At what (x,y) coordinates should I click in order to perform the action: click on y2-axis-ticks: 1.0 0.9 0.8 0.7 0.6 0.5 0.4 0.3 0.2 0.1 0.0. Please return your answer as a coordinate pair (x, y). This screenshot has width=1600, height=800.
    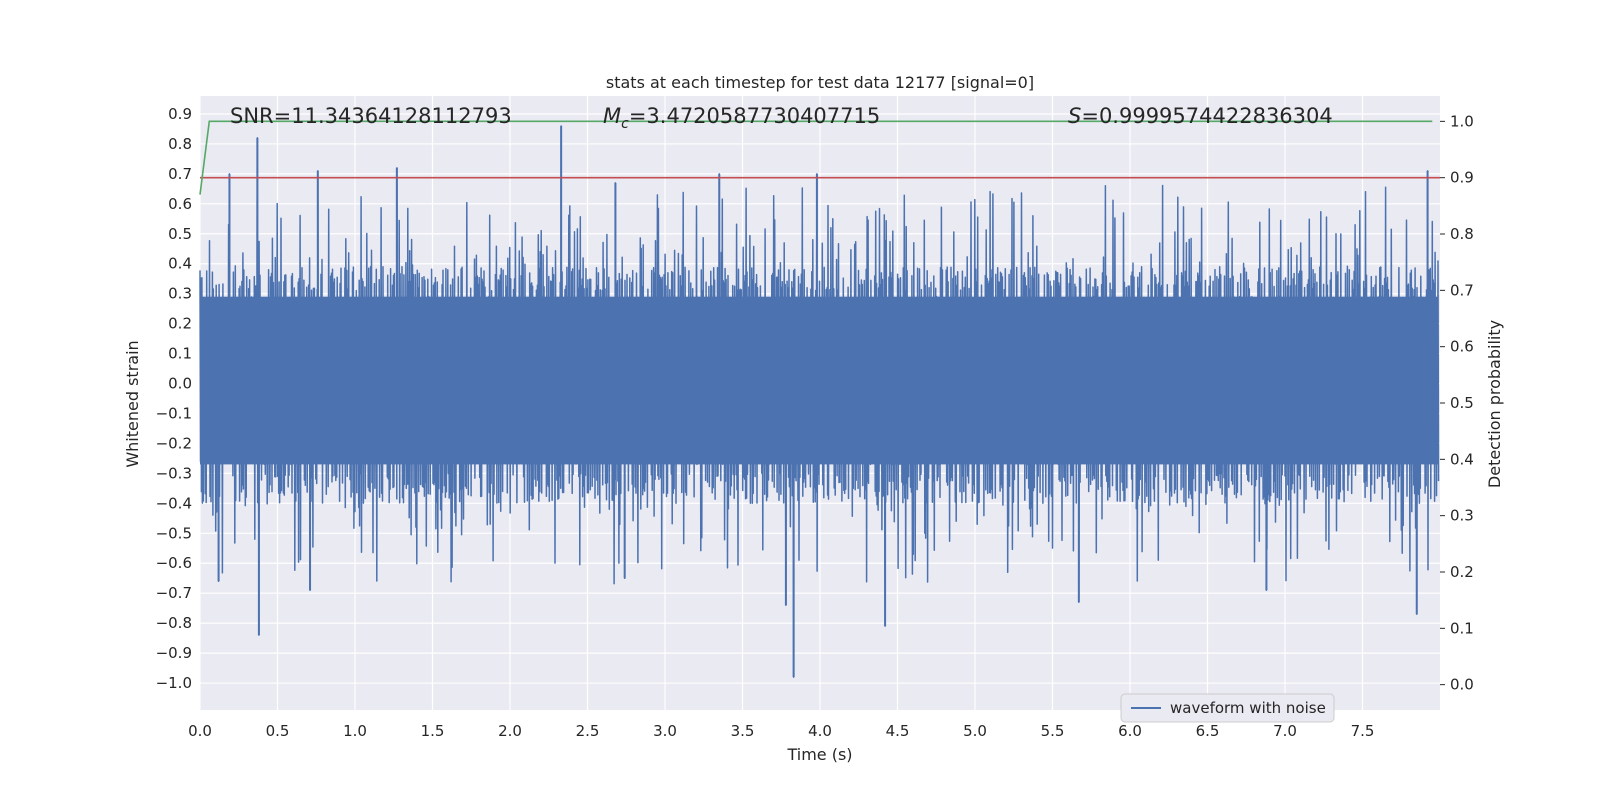
    Looking at the image, I should click on (1457, 403).